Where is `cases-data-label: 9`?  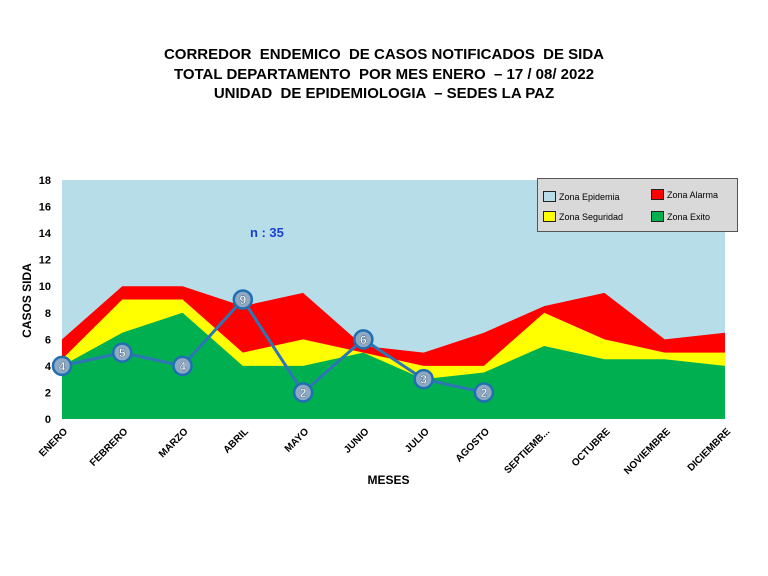 cases-data-label: 9 is located at coordinates (242, 300).